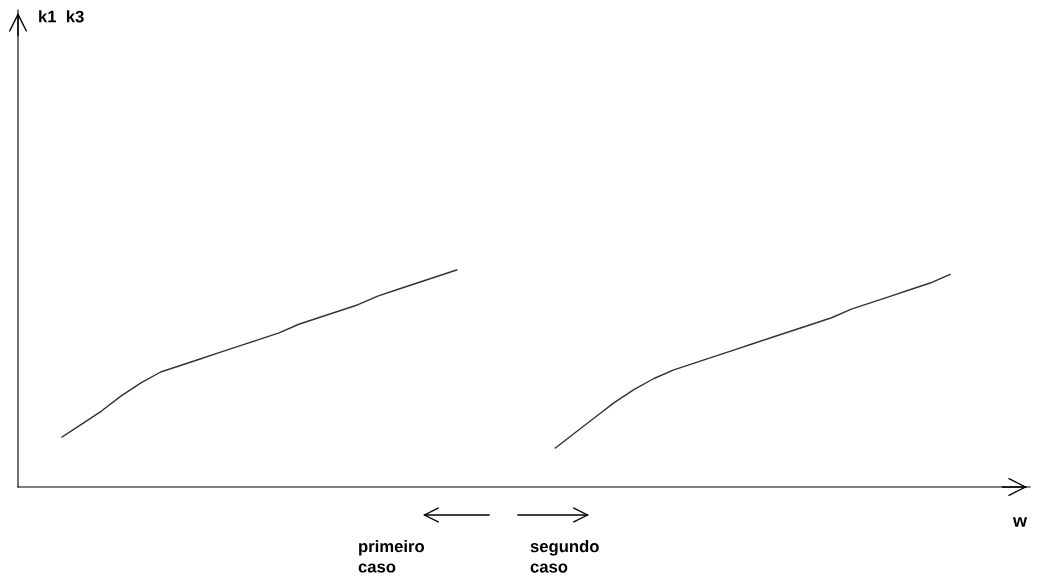 The width and height of the screenshot is (1038, 585). What do you see at coordinates (391, 556) in the screenshot?
I see `text: primeiro caso` at bounding box center [391, 556].